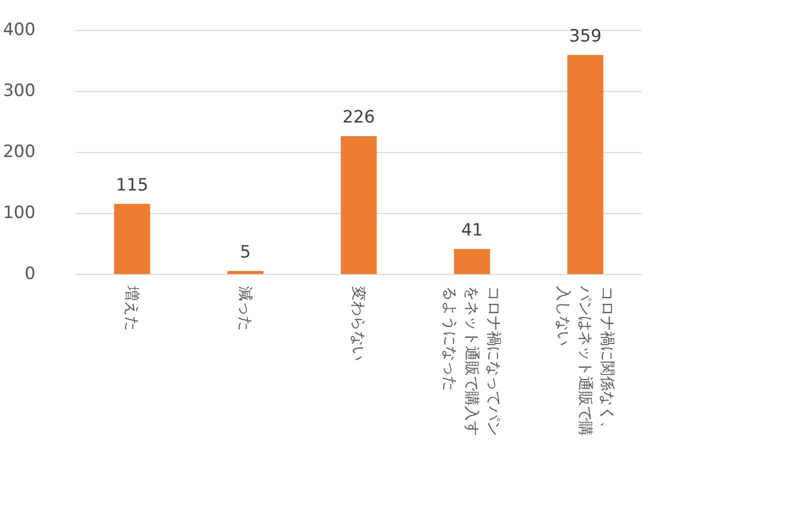 This screenshot has height=527, width=800. Describe the element at coordinates (472, 230) in the screenshot. I see `data-label: 41` at that location.